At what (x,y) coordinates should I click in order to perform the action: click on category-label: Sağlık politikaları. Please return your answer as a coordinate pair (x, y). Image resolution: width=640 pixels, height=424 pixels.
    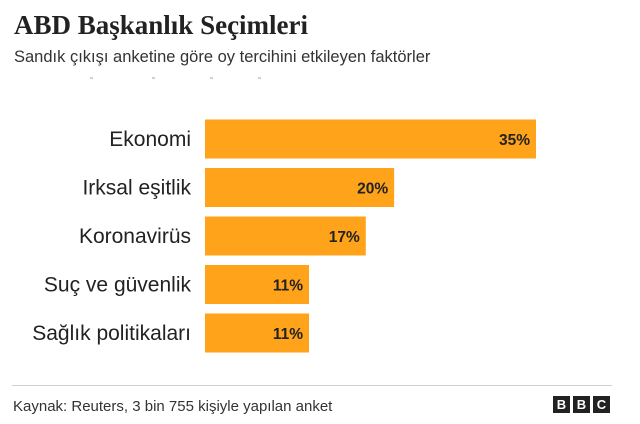
    Looking at the image, I should click on (111, 333).